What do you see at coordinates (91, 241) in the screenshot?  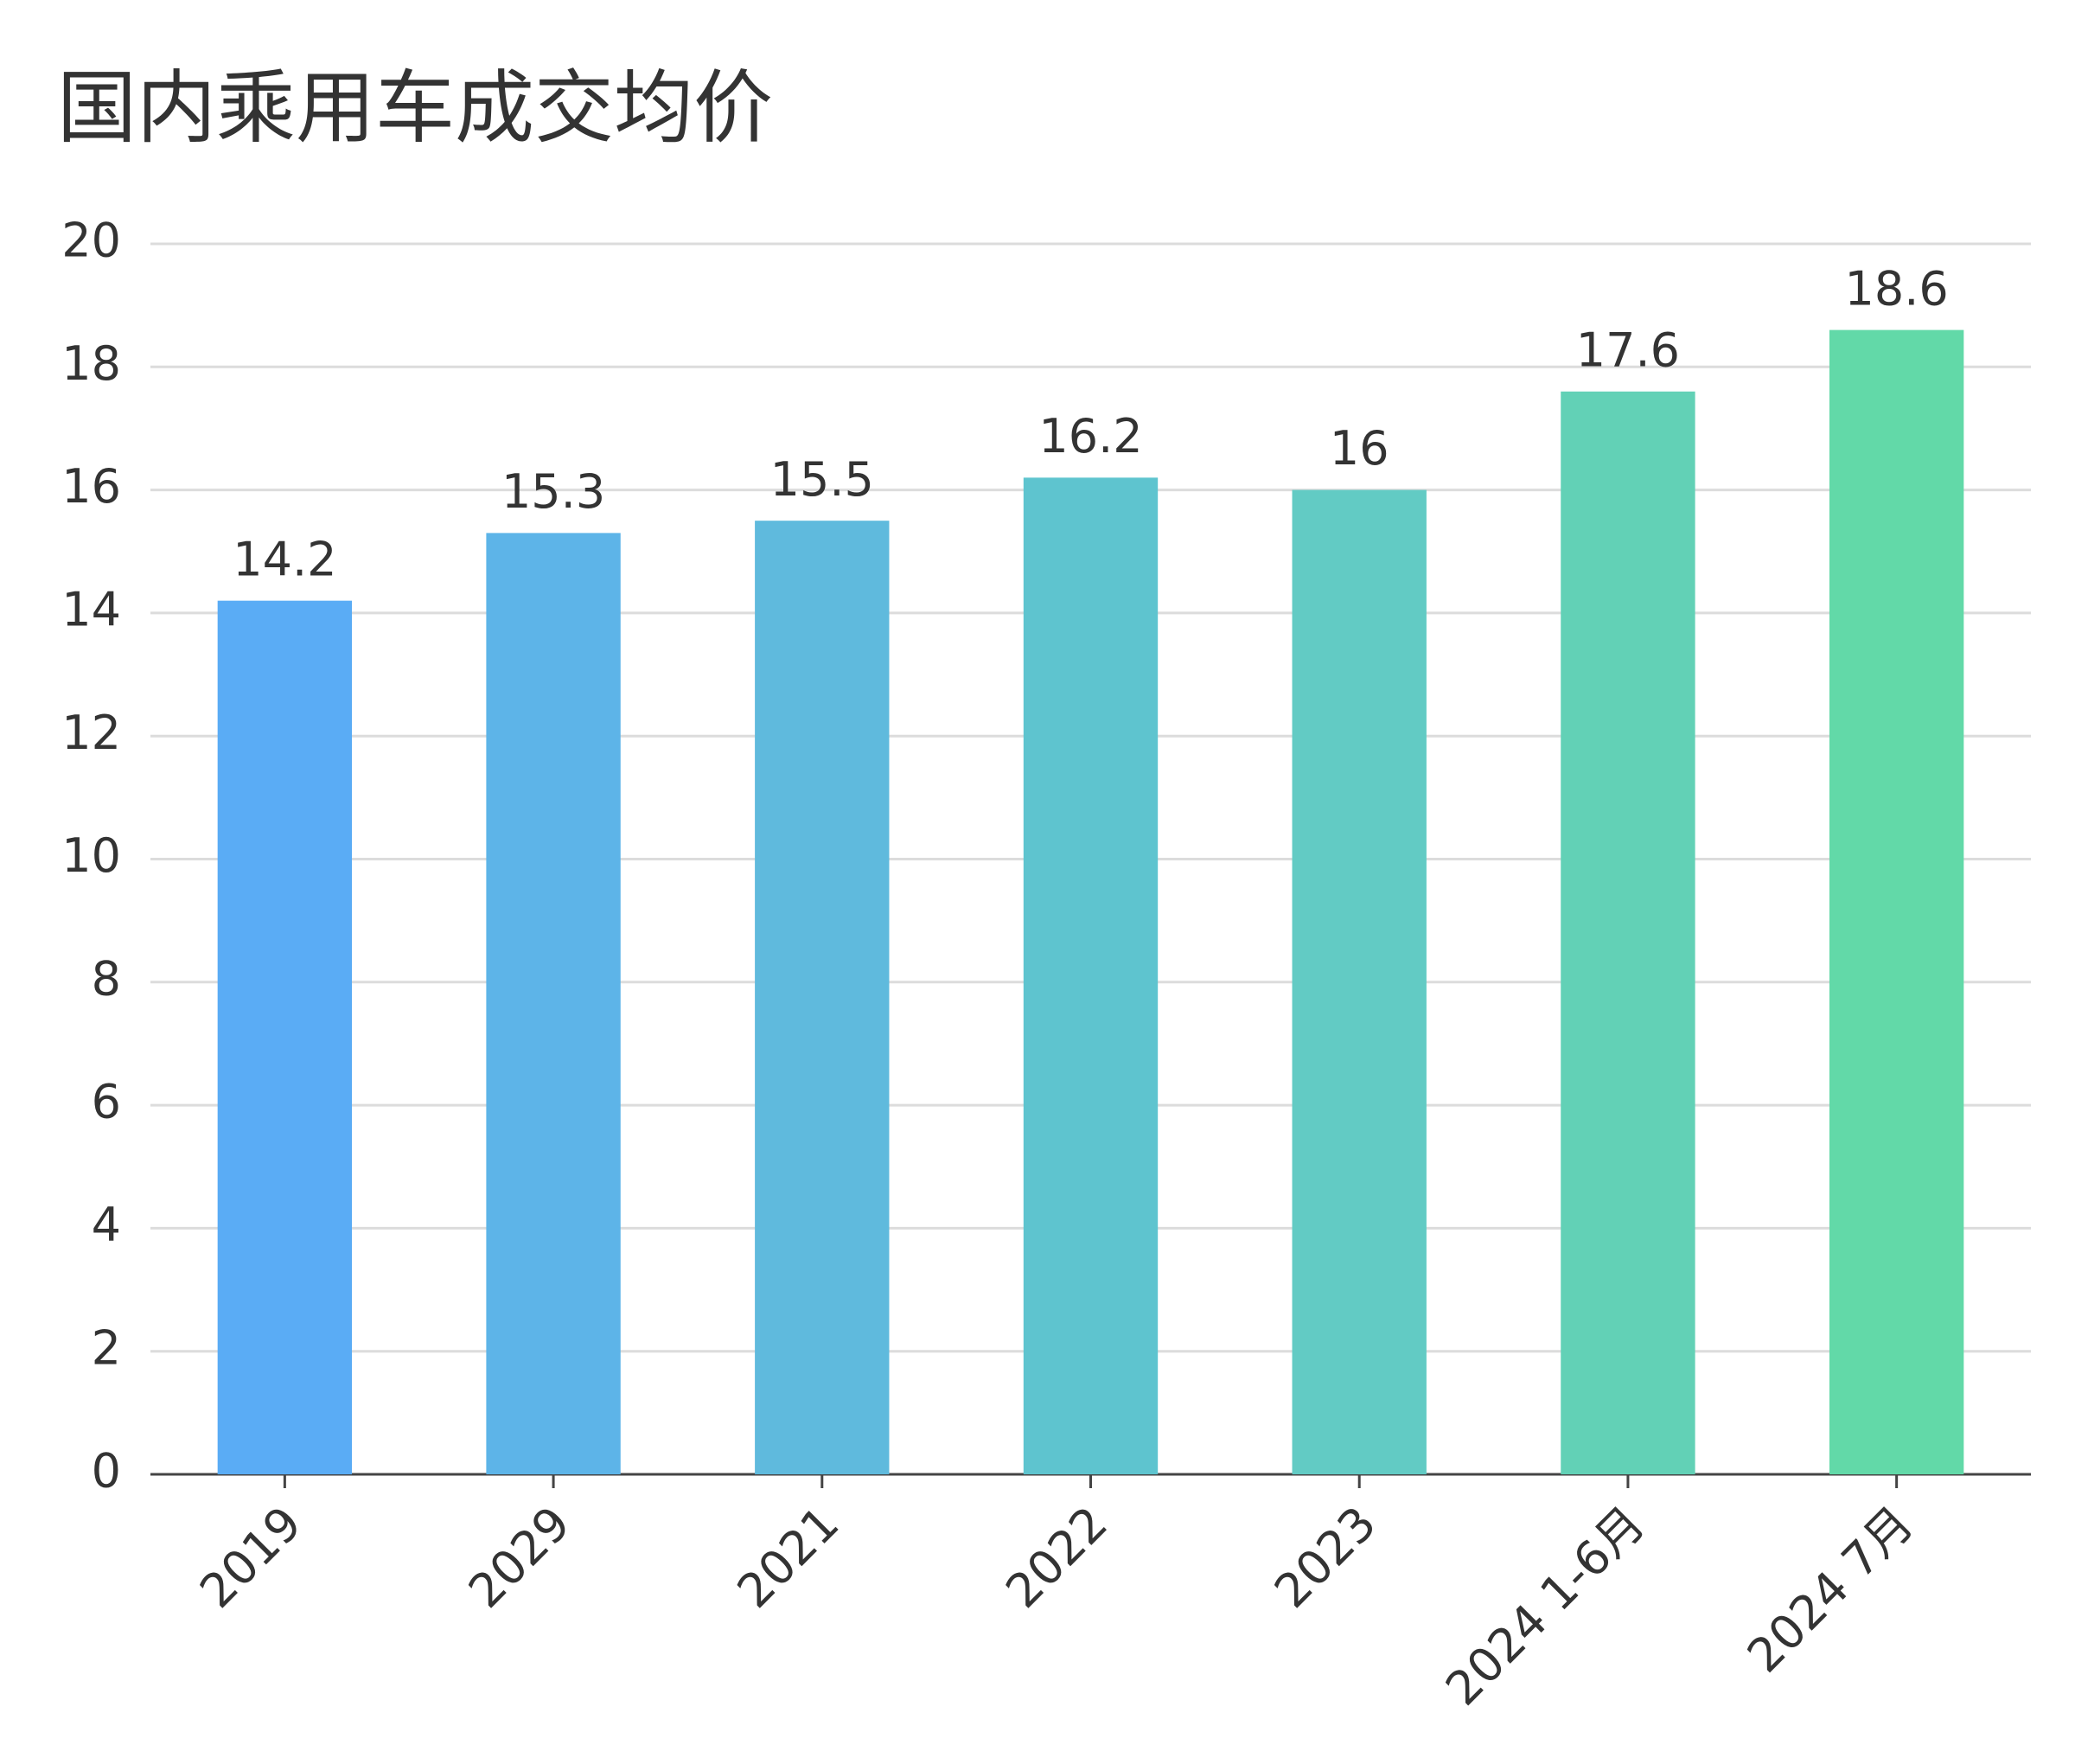 I see `y-tick-label: 20` at bounding box center [91, 241].